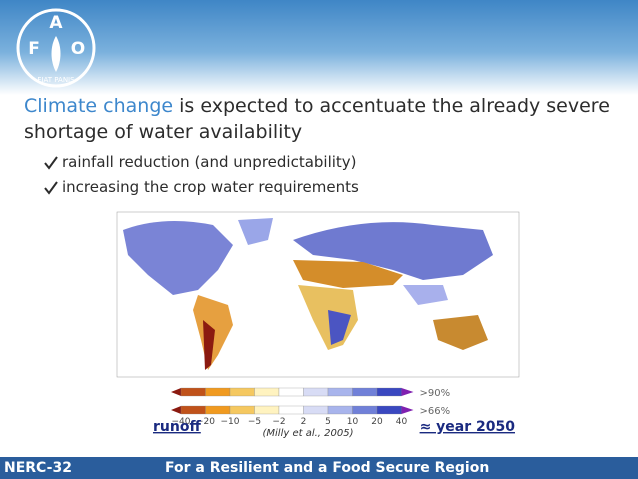 This screenshot has width=638, height=479. What do you see at coordinates (205, 422) in the screenshot?
I see `scale-label: −20` at bounding box center [205, 422].